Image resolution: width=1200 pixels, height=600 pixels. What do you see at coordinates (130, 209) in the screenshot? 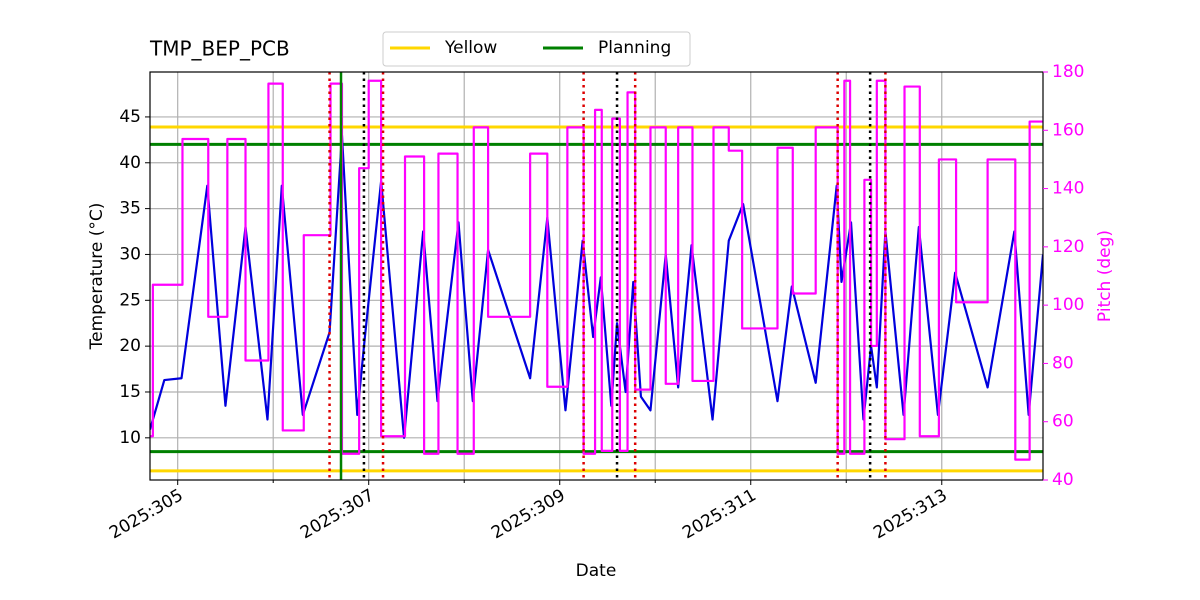
I see `y-tick-label: 35` at bounding box center [130, 209].